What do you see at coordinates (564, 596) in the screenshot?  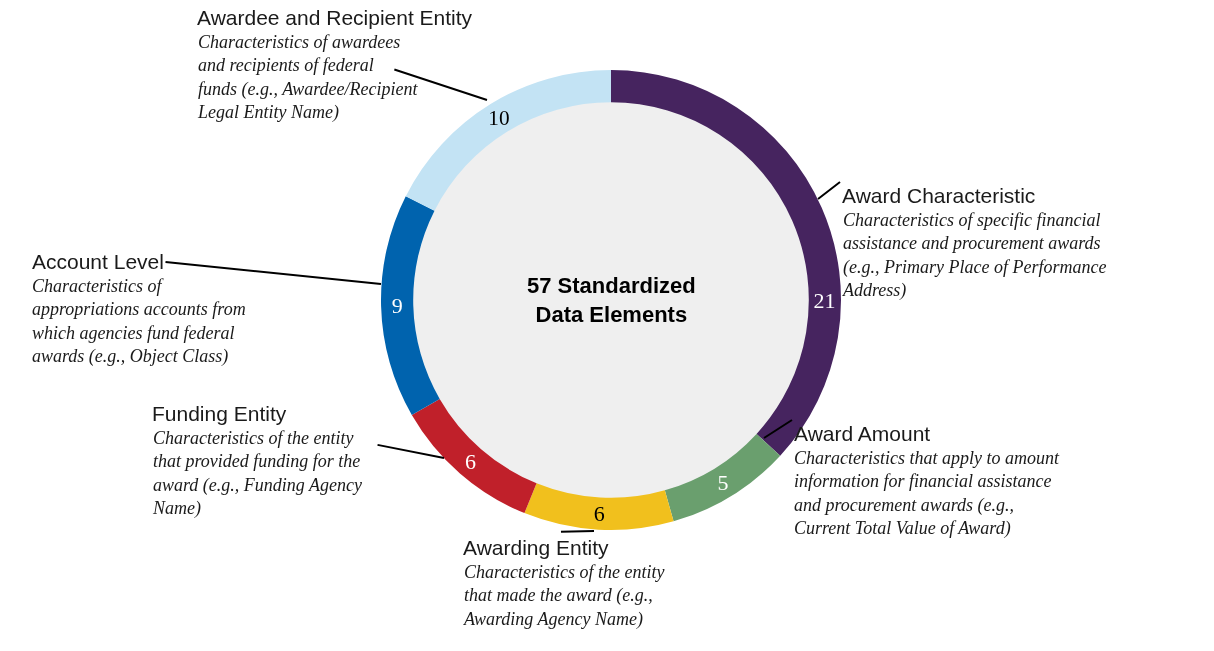 I see `text: Characteristics of the entity that made the award (e.g., Awarding Agency Name)` at bounding box center [564, 596].